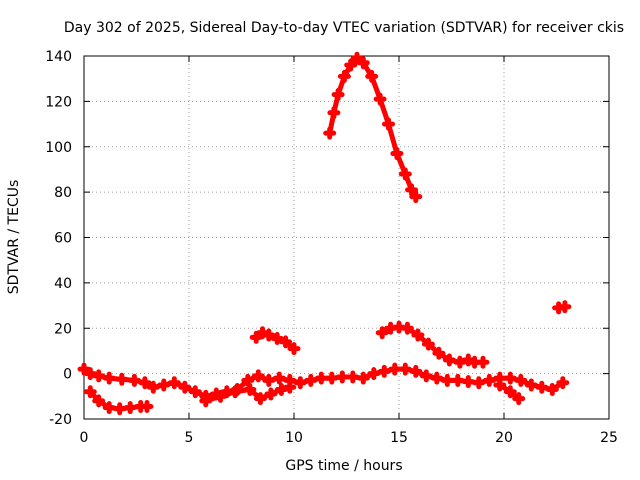  Describe the element at coordinates (63, 193) in the screenshot. I see `y-tick-label: 80` at that location.